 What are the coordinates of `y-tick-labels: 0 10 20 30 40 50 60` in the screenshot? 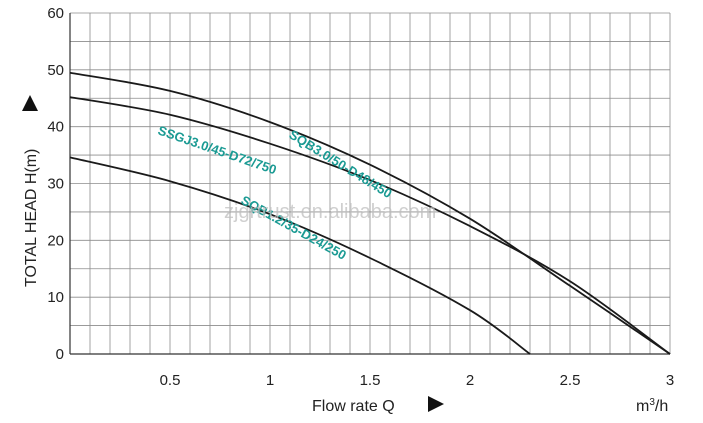 It's located at (55, 184).